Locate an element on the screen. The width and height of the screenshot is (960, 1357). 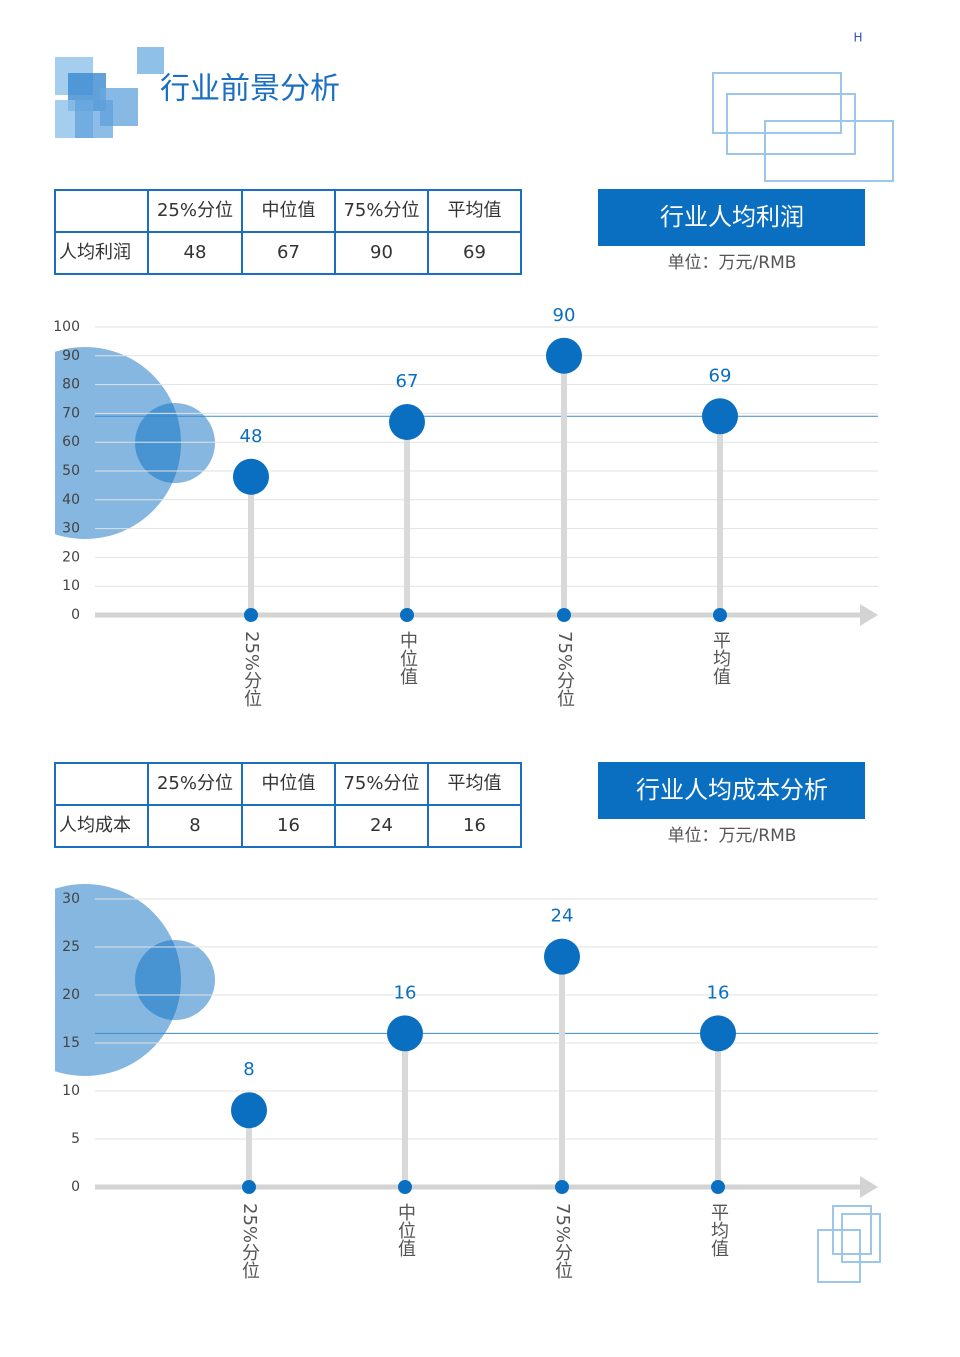
y-tick-label: 5 is located at coordinates (75, 1139).